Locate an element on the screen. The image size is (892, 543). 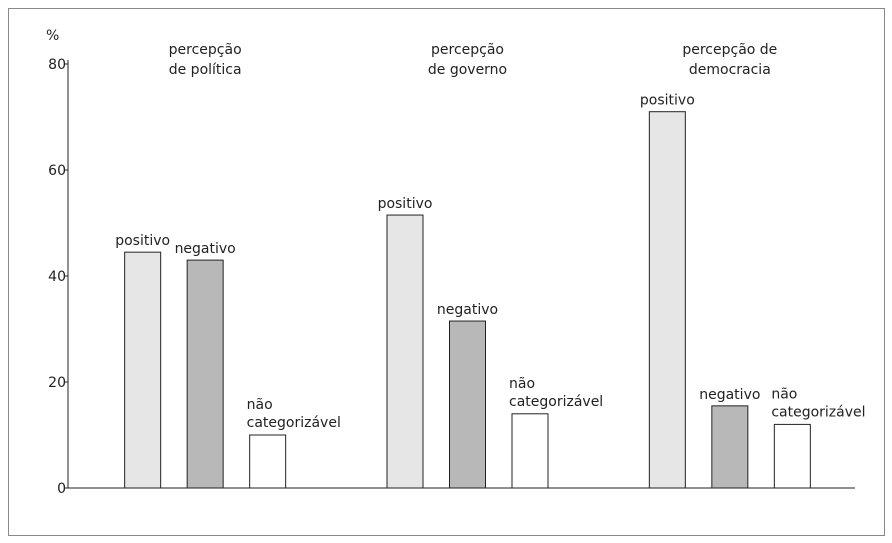
group-title: democracia is located at coordinates (730, 70).